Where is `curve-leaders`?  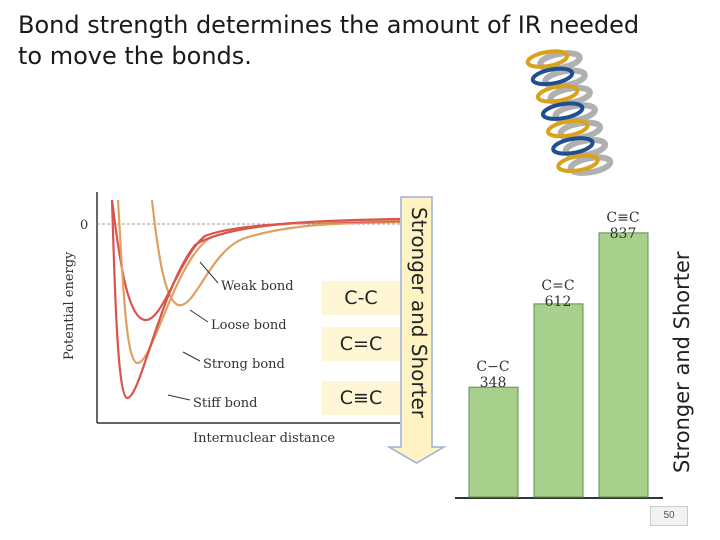
curve-leaders is located at coordinates (193, 331).